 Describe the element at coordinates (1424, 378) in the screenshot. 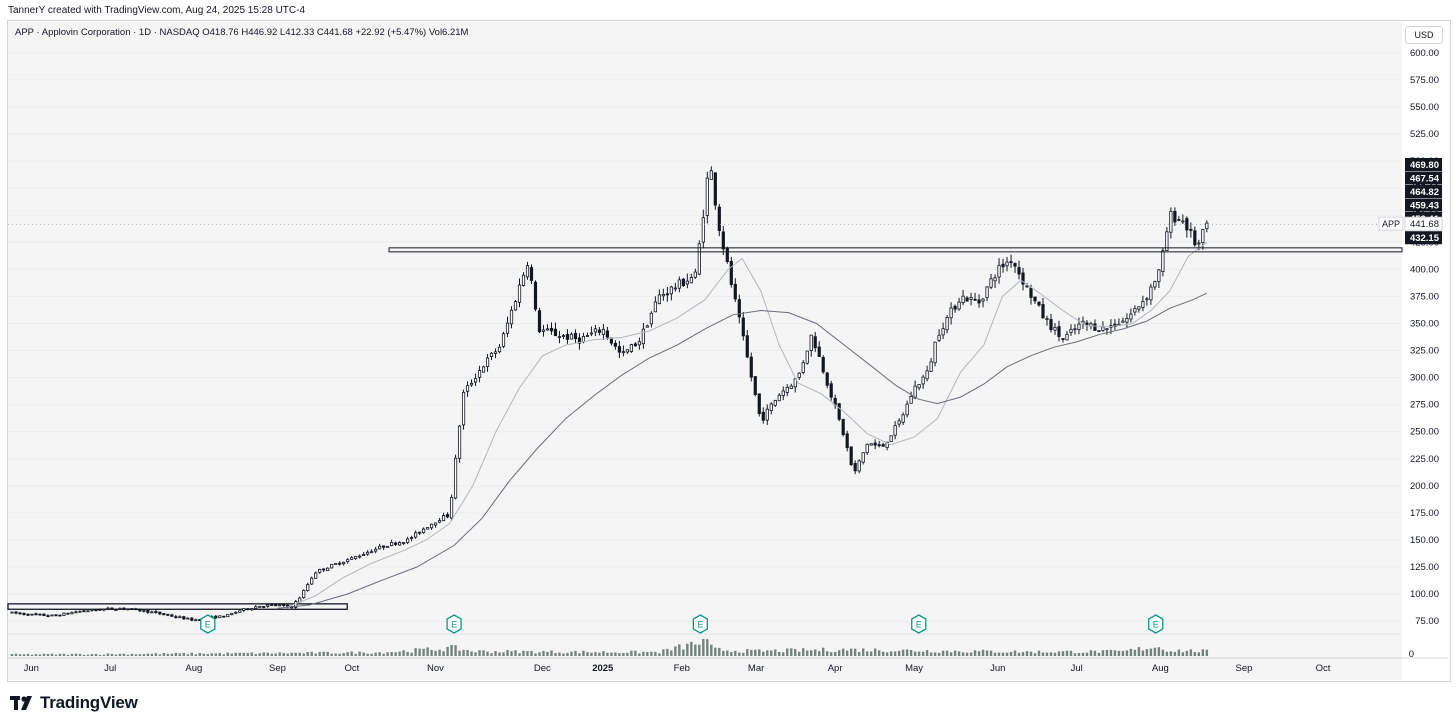

I see `y-tick-label: 300.00` at that location.